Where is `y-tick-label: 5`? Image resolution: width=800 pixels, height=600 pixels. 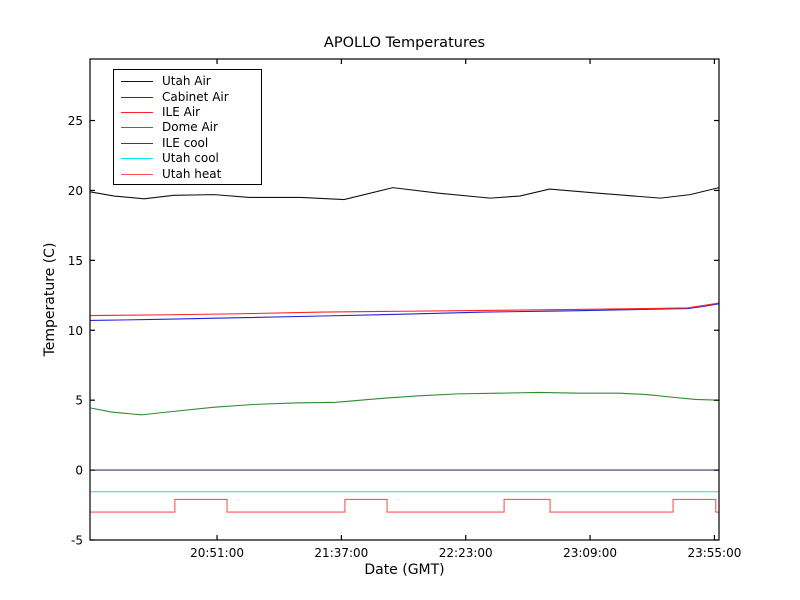 y-tick-label: 5 is located at coordinates (79, 401).